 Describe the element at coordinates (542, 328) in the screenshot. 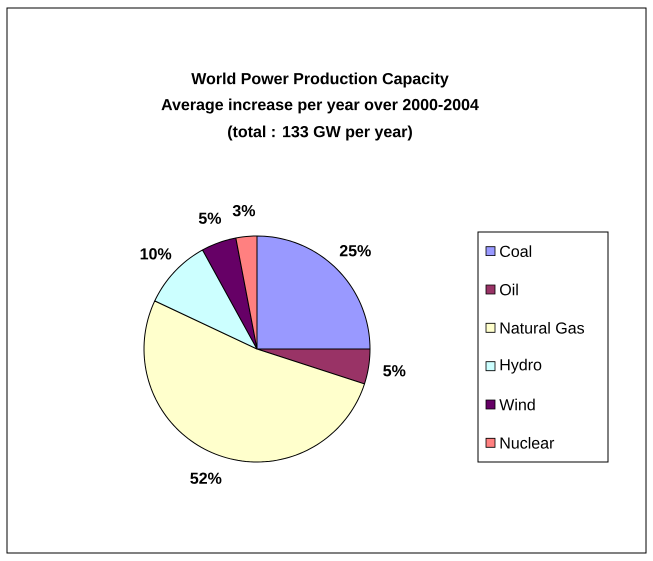

I see `legend-label: Natural Gas` at that location.